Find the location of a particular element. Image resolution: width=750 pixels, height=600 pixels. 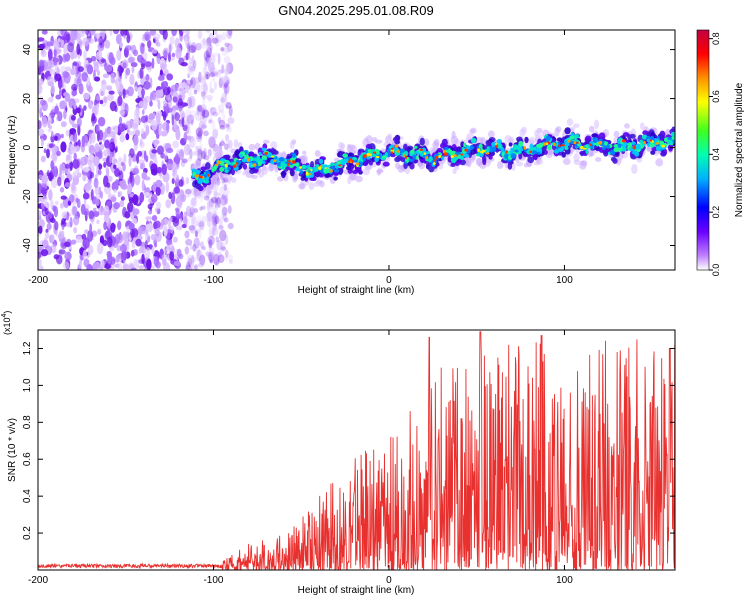

y-tick-label: 0.6 is located at coordinates (27, 459).